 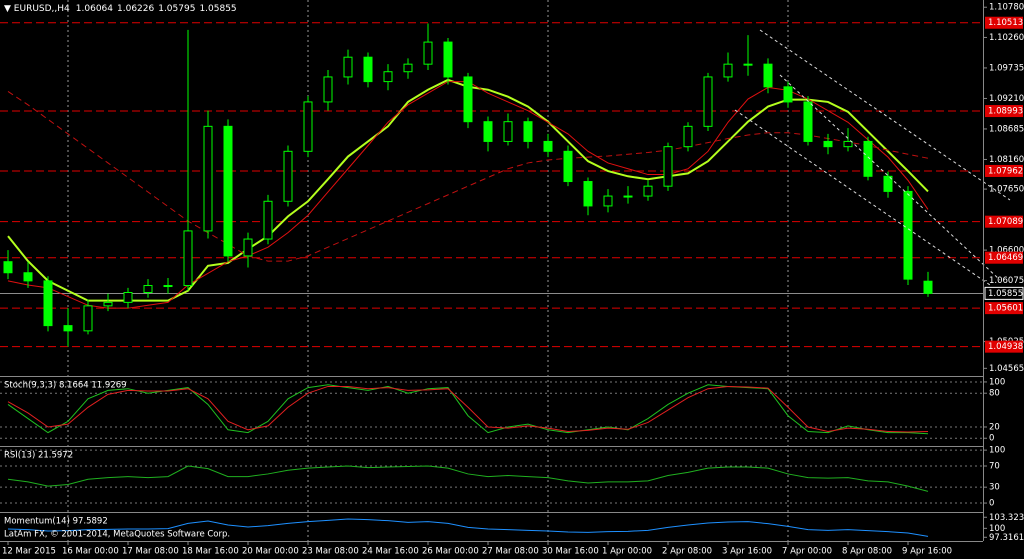 What do you see at coordinates (90, 552) in the screenshot?
I see `x-tick-label: 16 Mar 00:00` at bounding box center [90, 552].